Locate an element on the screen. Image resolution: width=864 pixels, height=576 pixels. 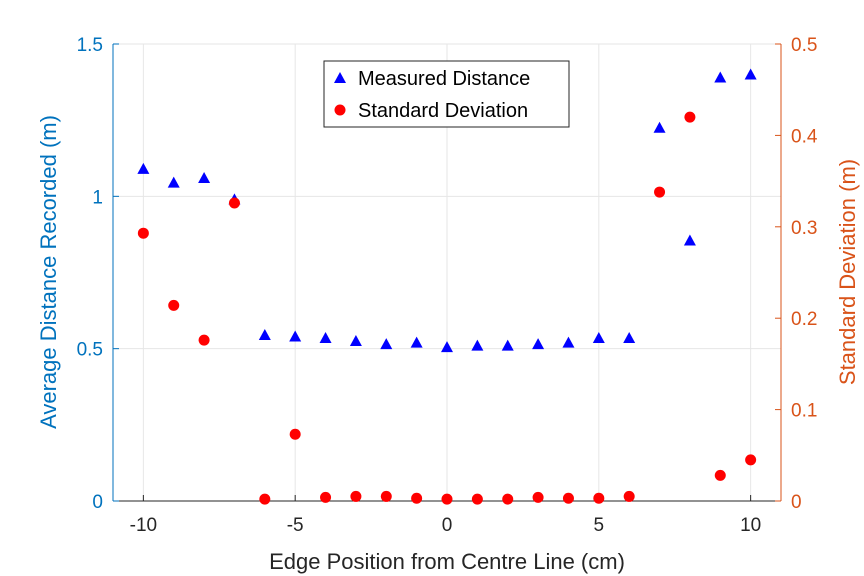
right-tick-label: 0.3 is located at coordinates (804, 228).